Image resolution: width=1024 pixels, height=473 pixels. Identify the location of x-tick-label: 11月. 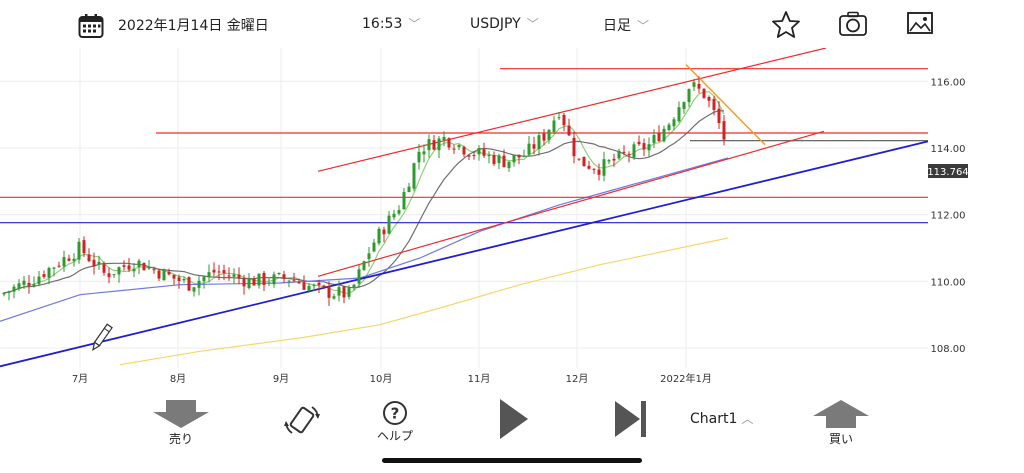
(479, 379).